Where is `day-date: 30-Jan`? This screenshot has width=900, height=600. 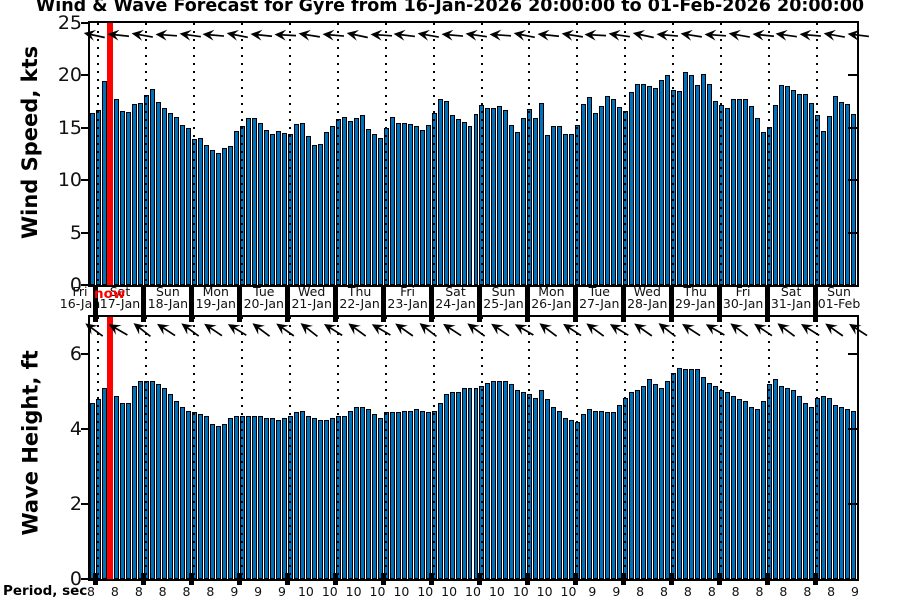
day-date: 30-Jan is located at coordinates (743, 303).